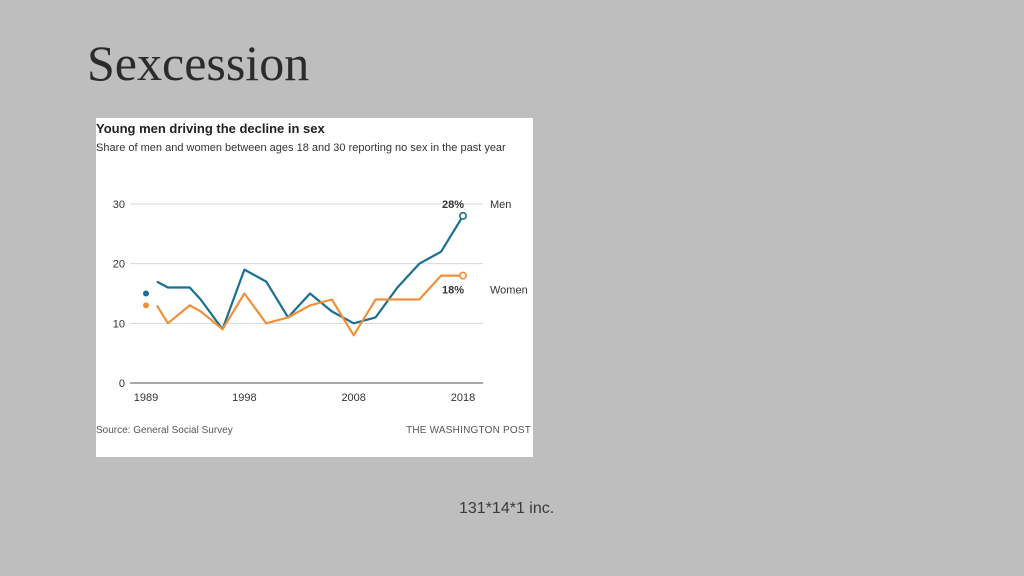  Describe the element at coordinates (463, 398) in the screenshot. I see `x-tick-label: 2018` at that location.